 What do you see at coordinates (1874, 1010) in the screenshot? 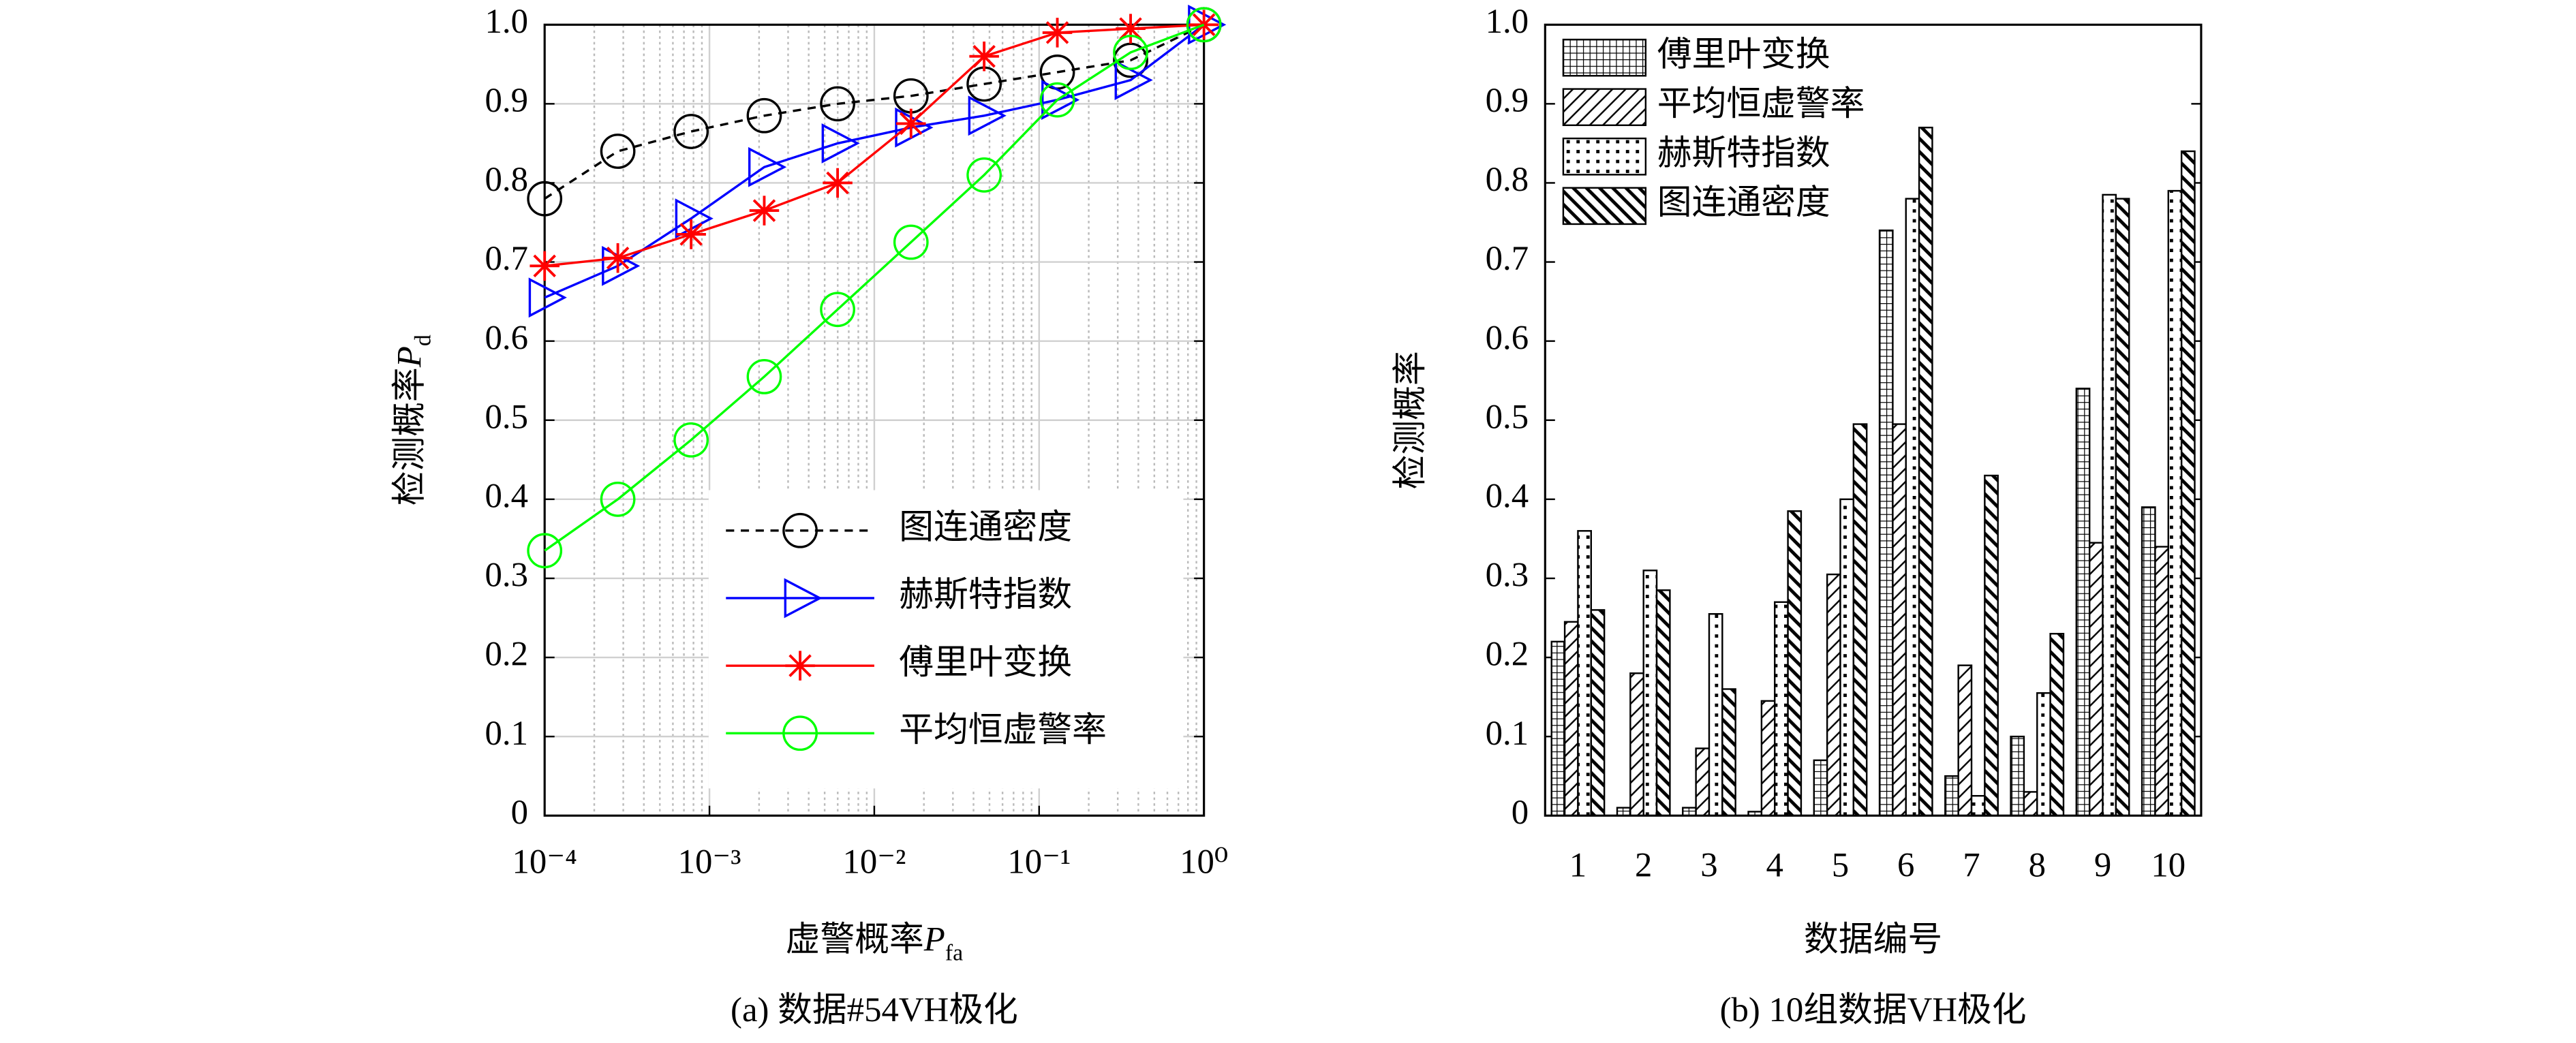
I see `caption: (b) 10组数据VH极化` at bounding box center [1874, 1010].